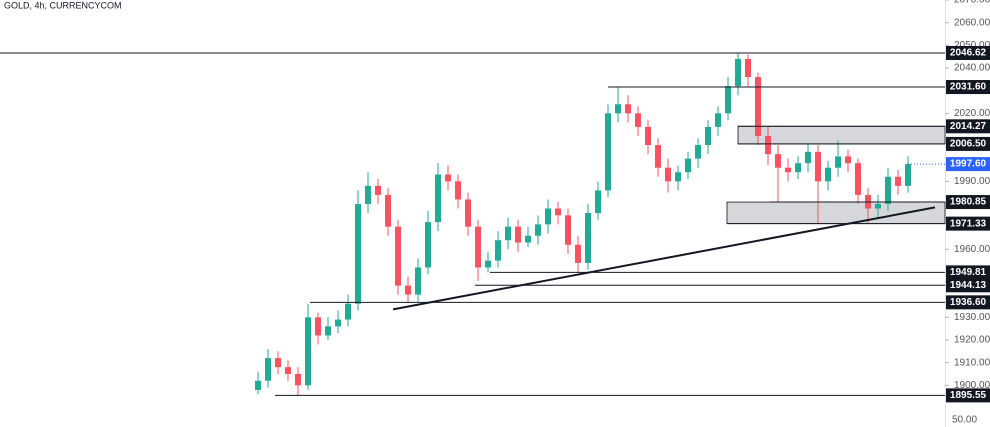 The image size is (990, 427). I want to click on last-price-label: 1997.60, so click(968, 164).